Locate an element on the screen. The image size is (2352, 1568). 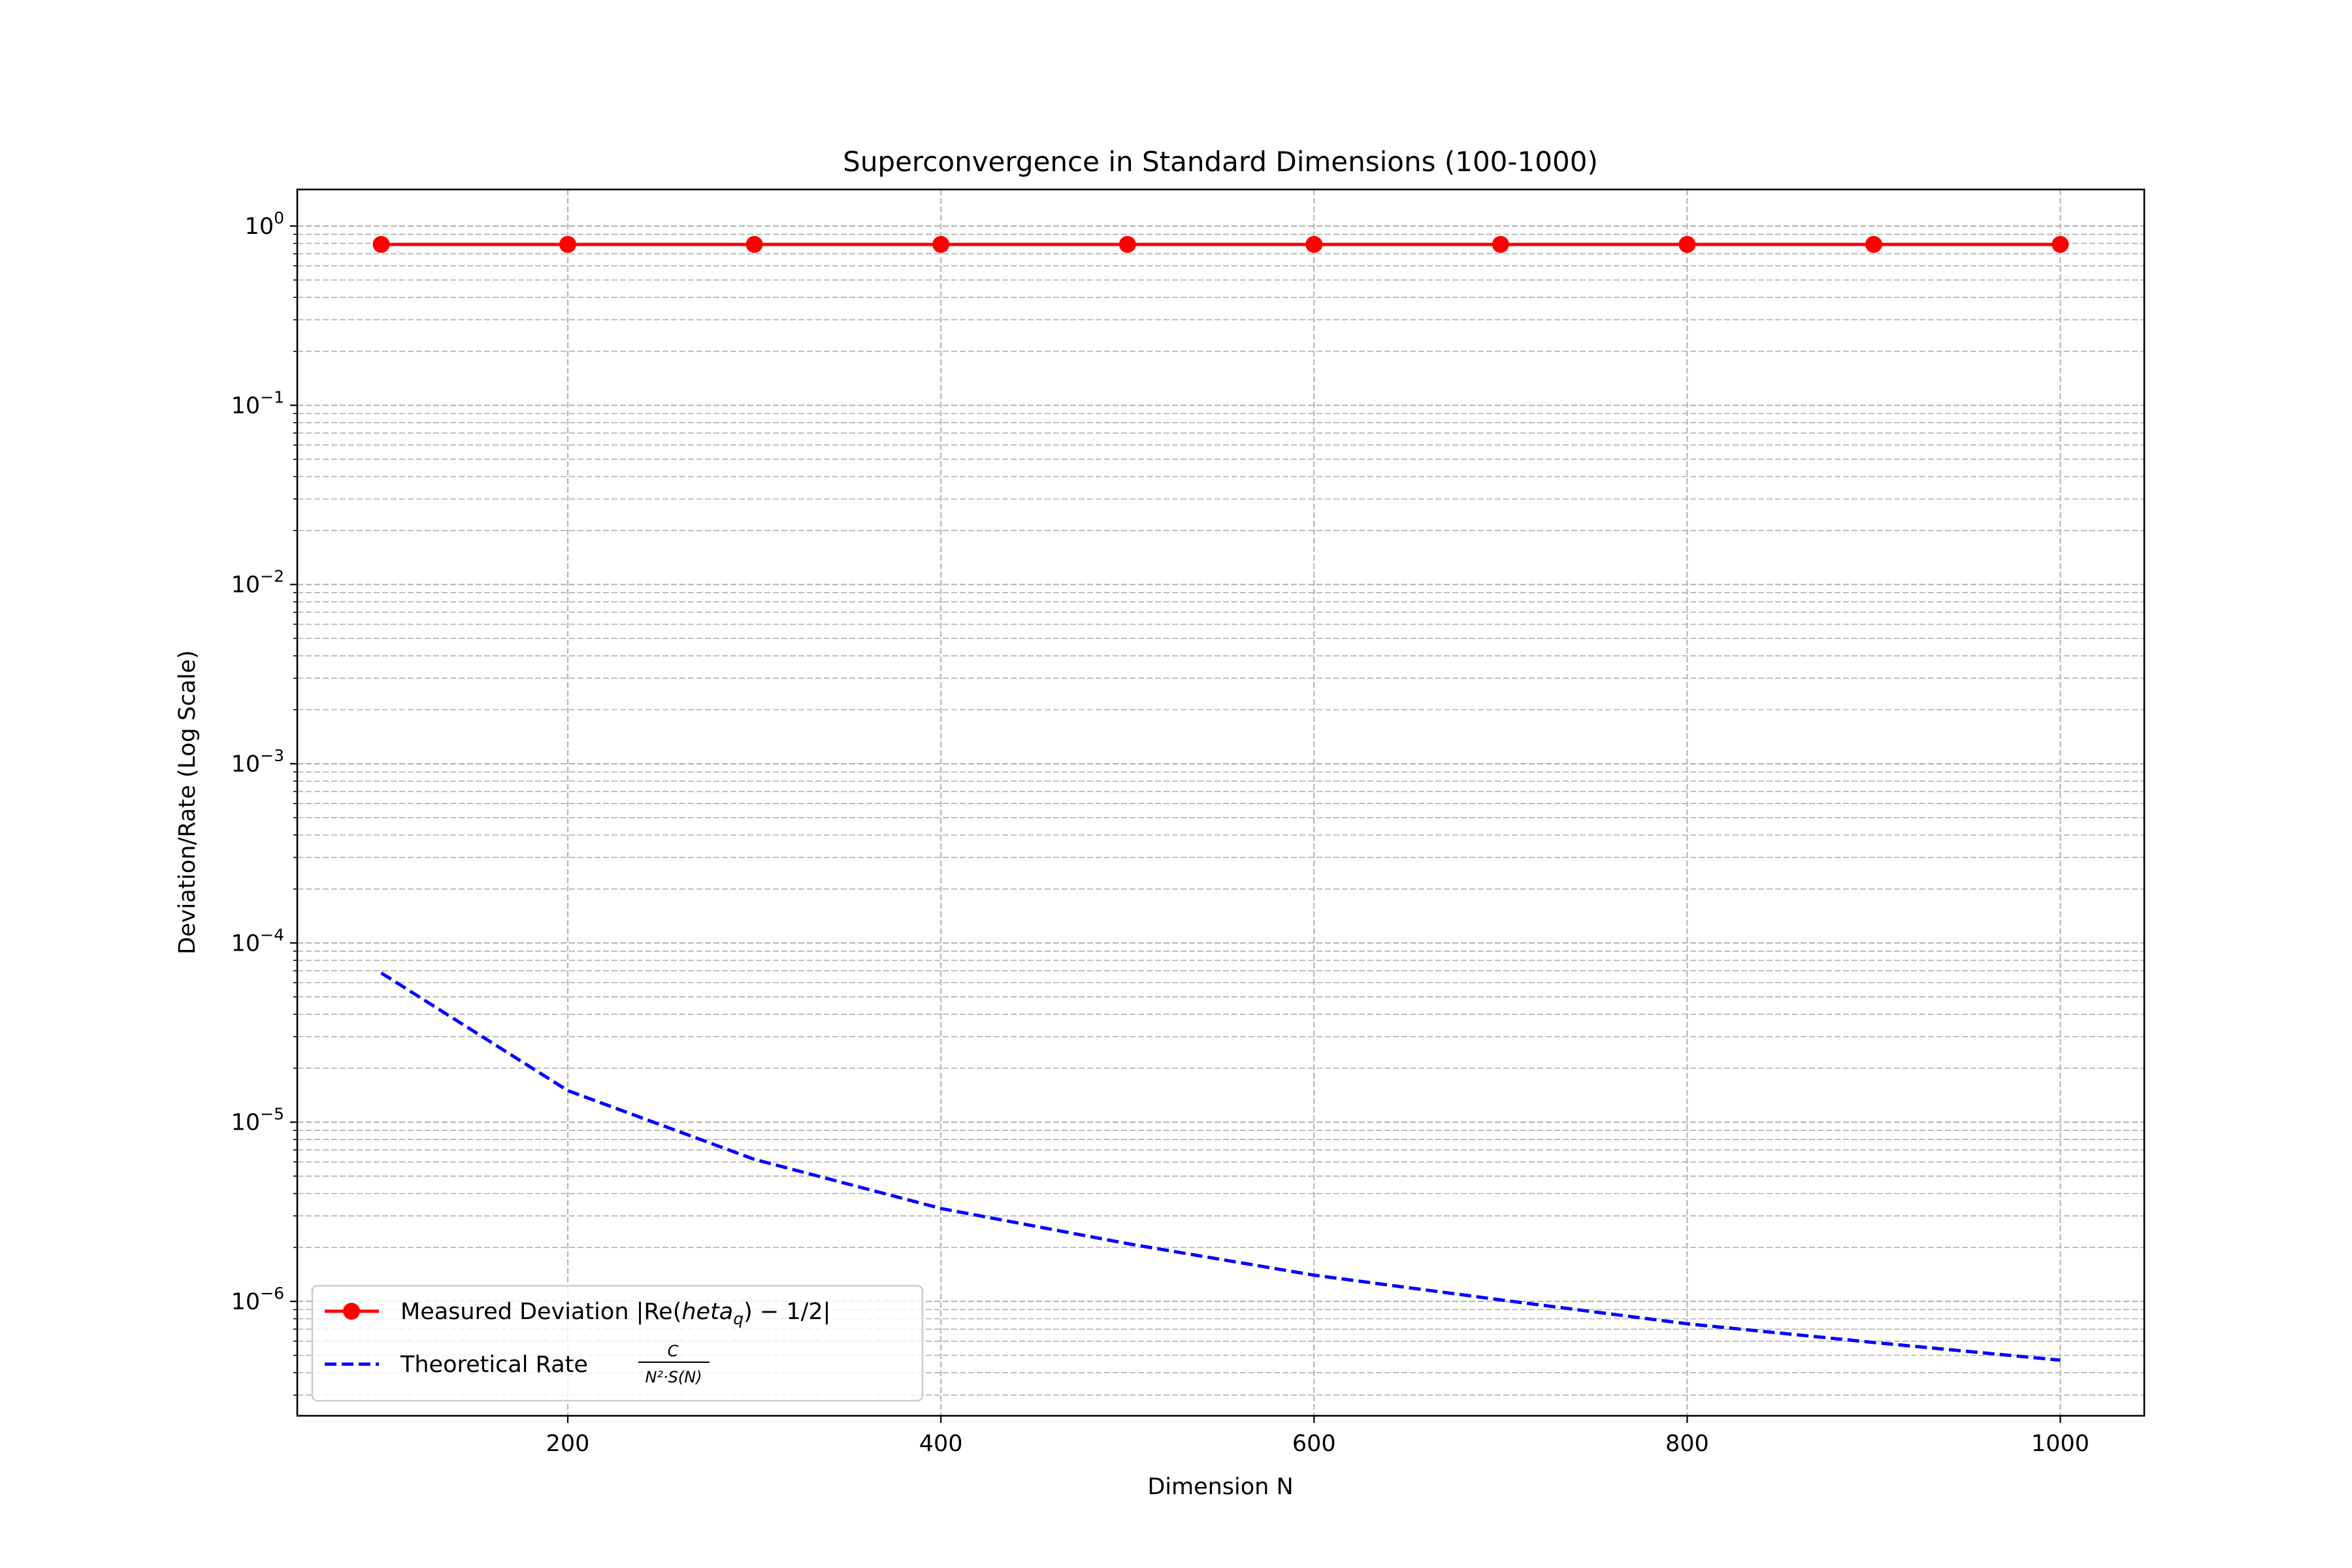
legend-label-measured: Measured Deviation |Re(hetaq) − 1/2| is located at coordinates (615, 1313).